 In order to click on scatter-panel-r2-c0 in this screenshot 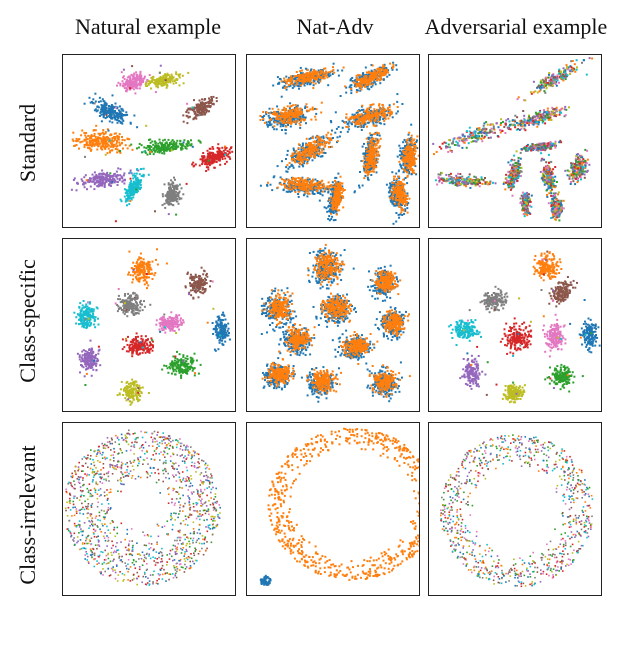, I will do `click(149, 509)`.